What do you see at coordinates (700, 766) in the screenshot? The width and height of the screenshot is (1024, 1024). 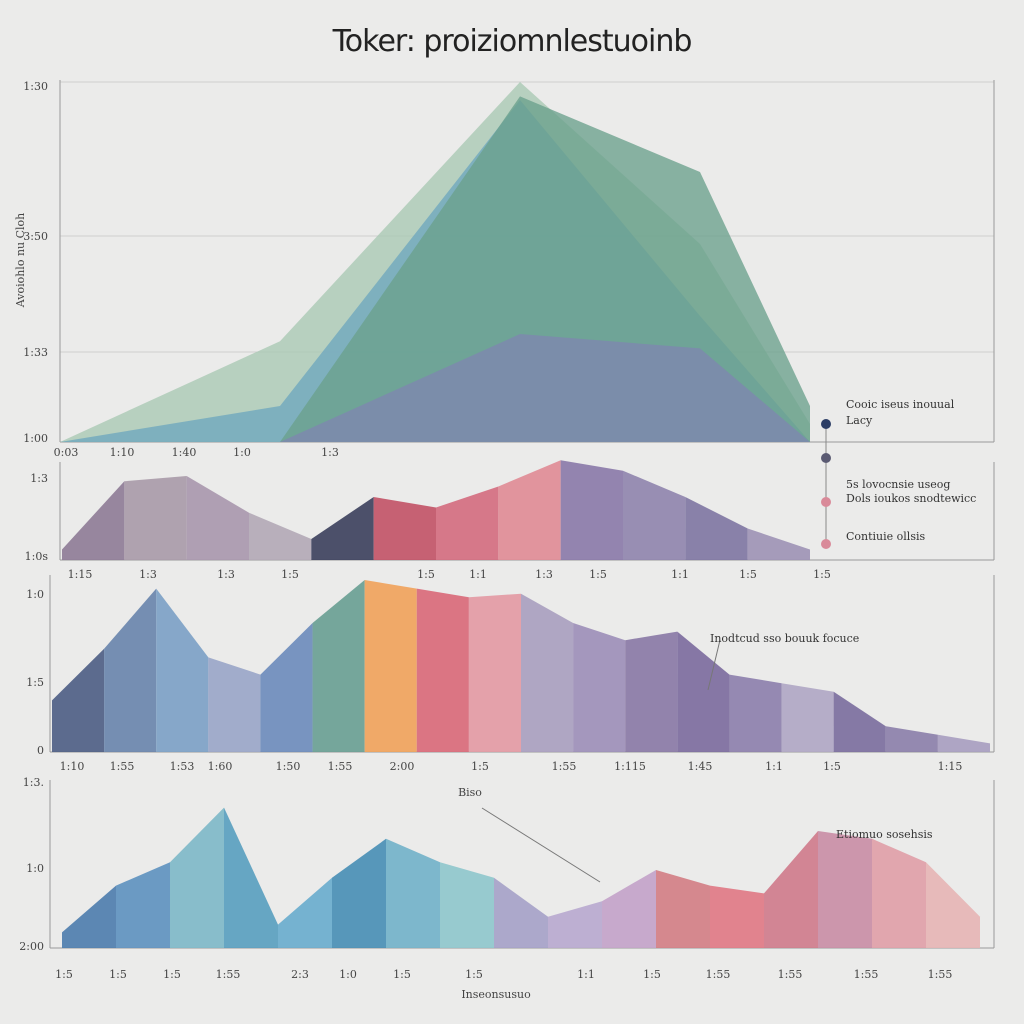 I see `third-xtick-label: 1:45` at bounding box center [700, 766].